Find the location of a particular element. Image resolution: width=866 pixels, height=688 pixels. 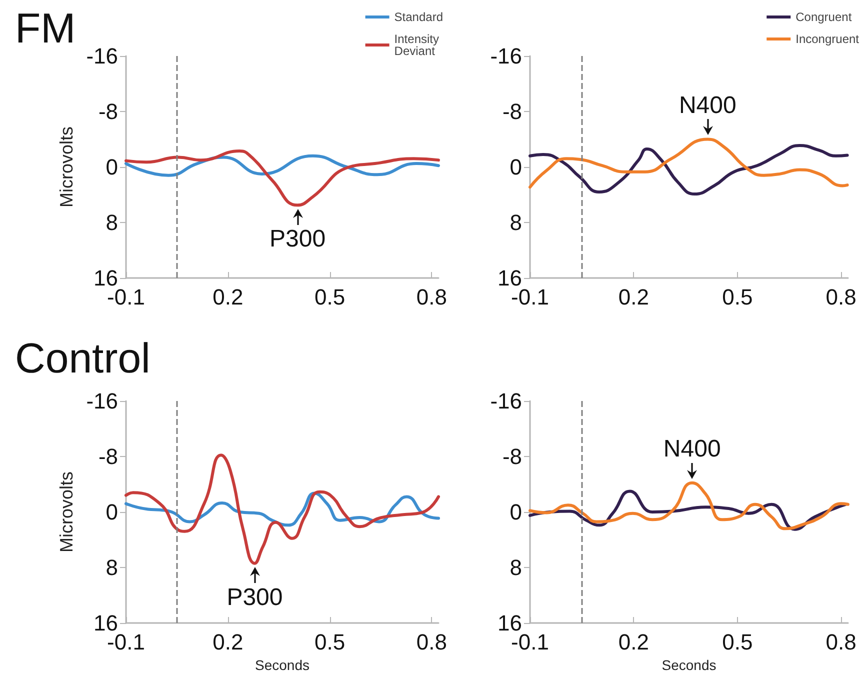

chart-title: Control is located at coordinates (82, 358).